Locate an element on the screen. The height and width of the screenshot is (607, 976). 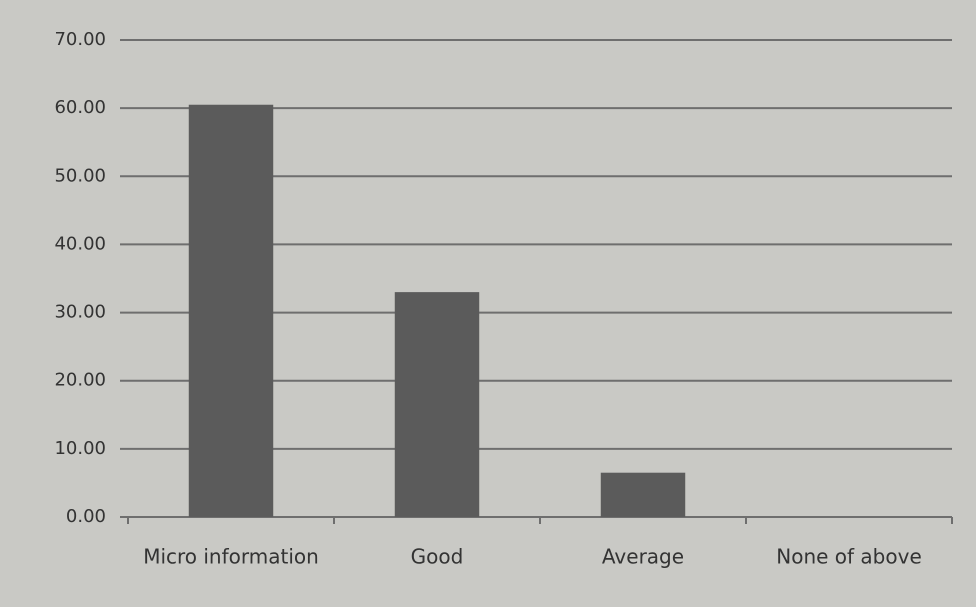
y-tick-label: 40.00 is located at coordinates (80, 243).